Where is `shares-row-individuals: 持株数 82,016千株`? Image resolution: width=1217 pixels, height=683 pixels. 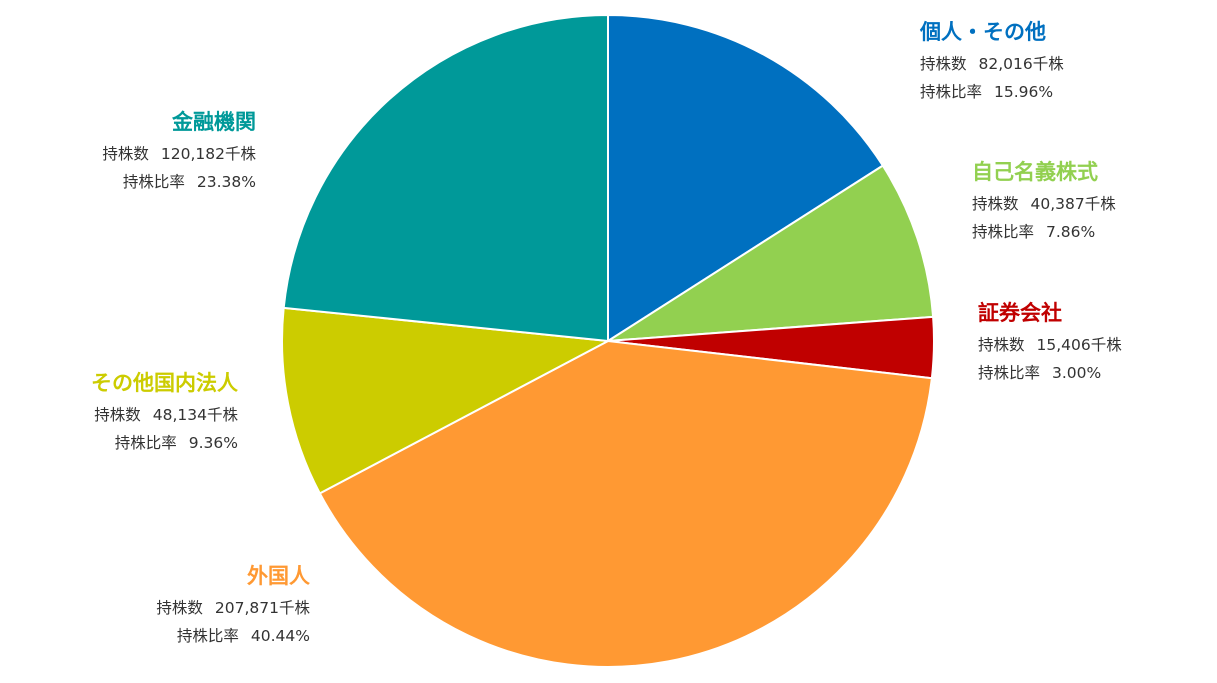
shares-row-individuals: 持株数 82,016千株 is located at coordinates (992, 64).